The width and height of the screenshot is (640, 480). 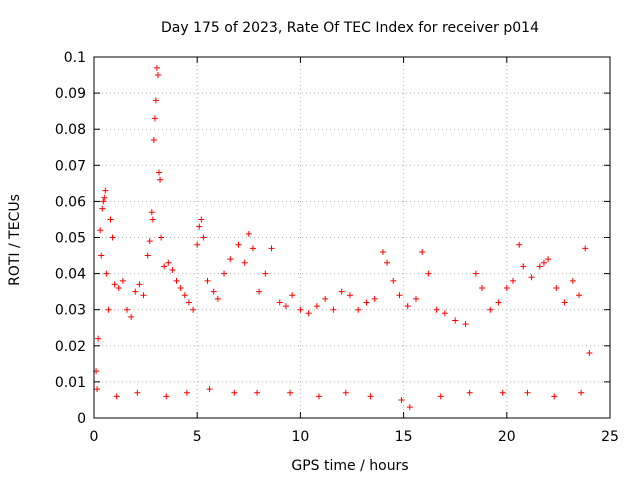 What do you see at coordinates (70, 383) in the screenshot?
I see `y-tick-label: 0.01` at bounding box center [70, 383].